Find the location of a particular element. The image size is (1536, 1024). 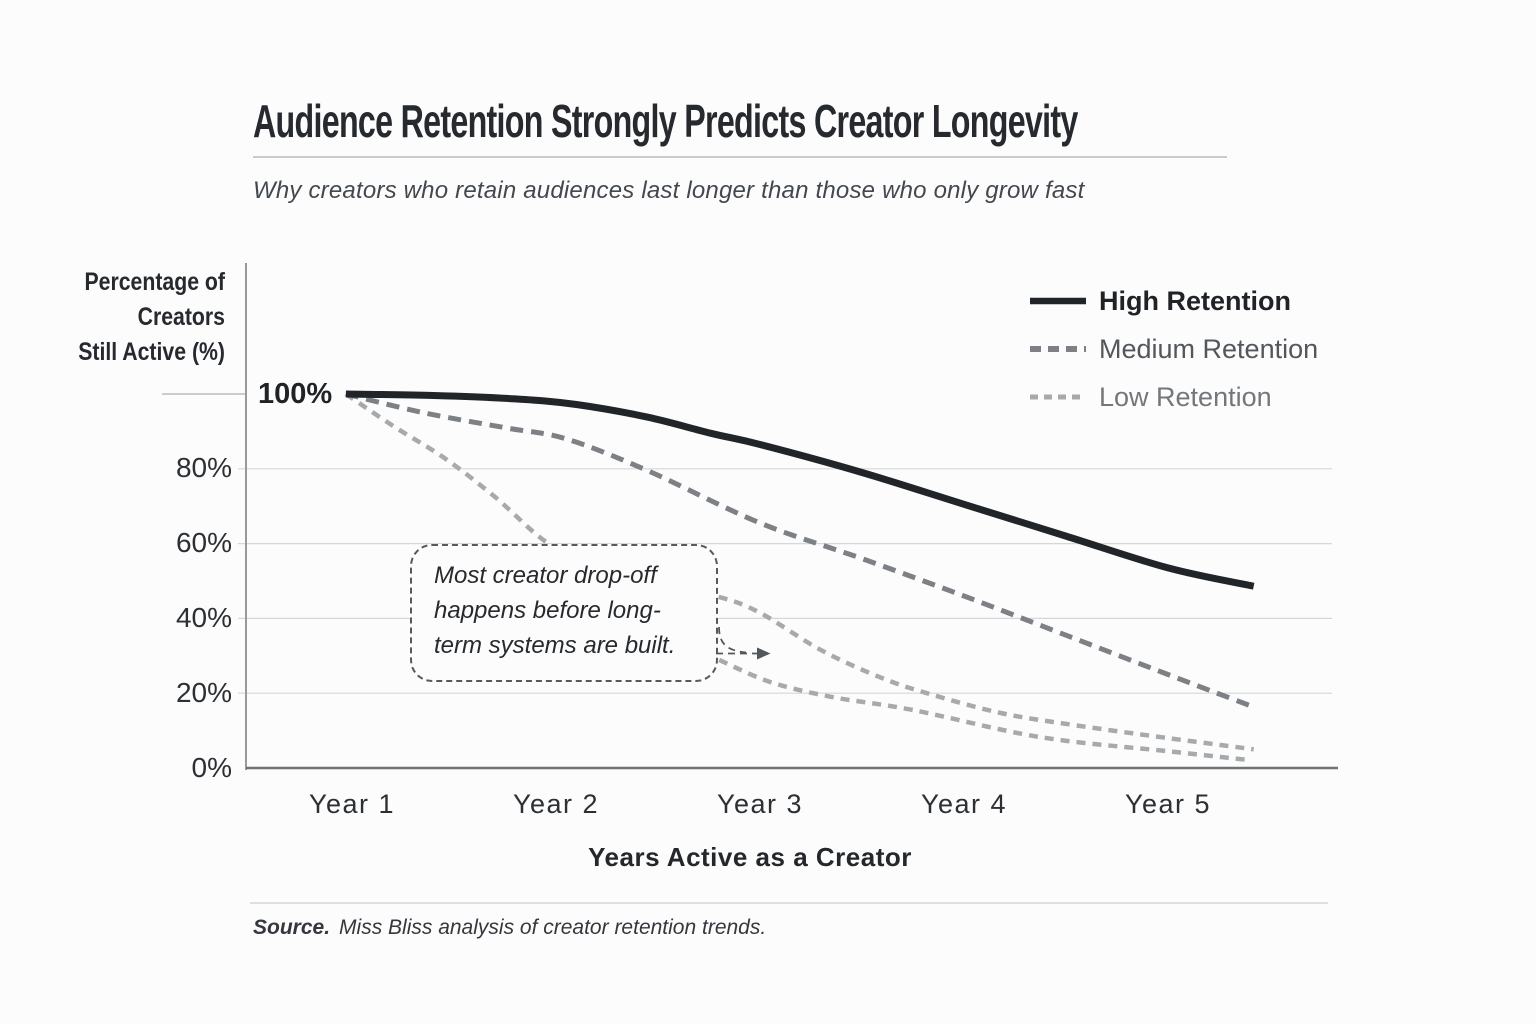

y-axis-title-line-3: Still Active (%) is located at coordinates (152, 352).